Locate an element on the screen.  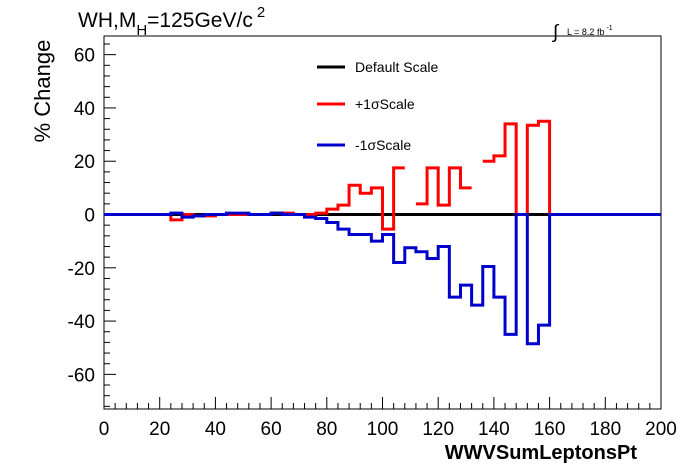
x-tick-label: 80 is located at coordinates (326, 429).